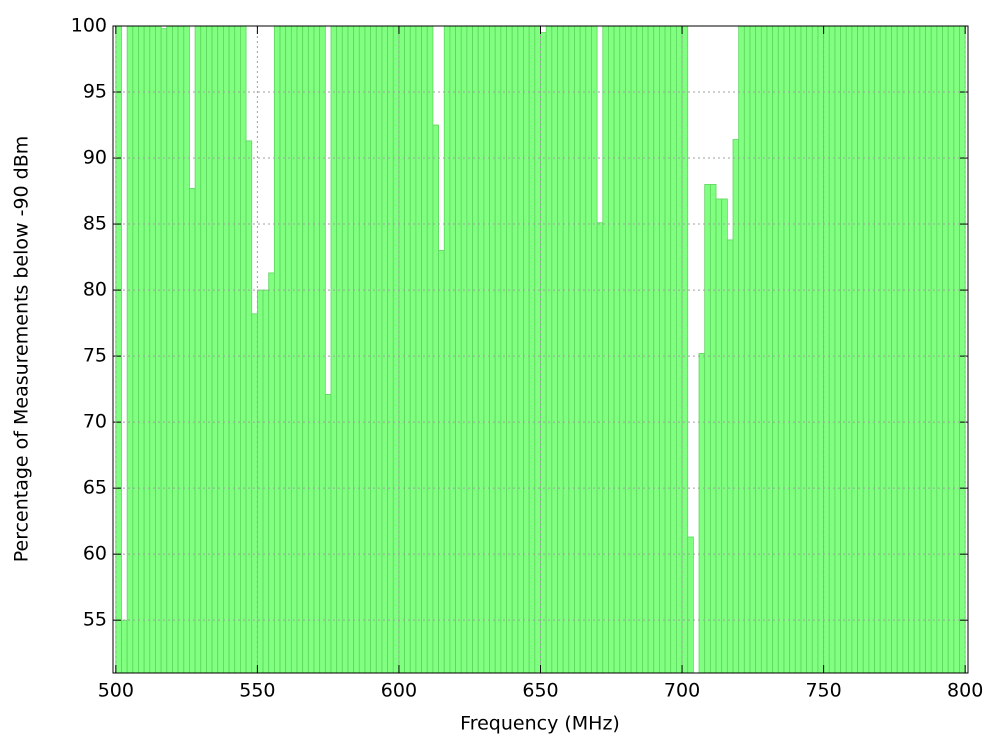 This screenshot has width=991, height=749. Describe the element at coordinates (95, 158) in the screenshot. I see `y-tick-label: 90` at that location.